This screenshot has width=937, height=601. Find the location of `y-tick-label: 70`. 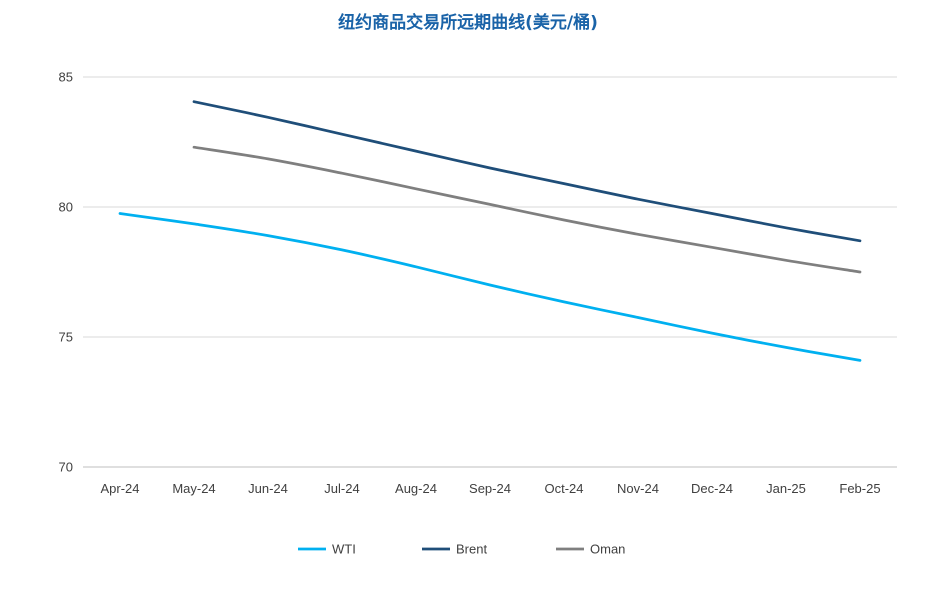

y-tick-label: 70 is located at coordinates (66, 467).